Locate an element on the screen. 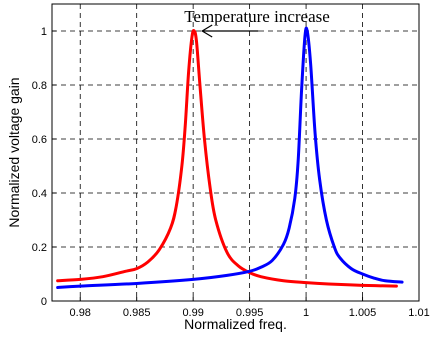  x-tick-label: 0.98 is located at coordinates (80, 313).